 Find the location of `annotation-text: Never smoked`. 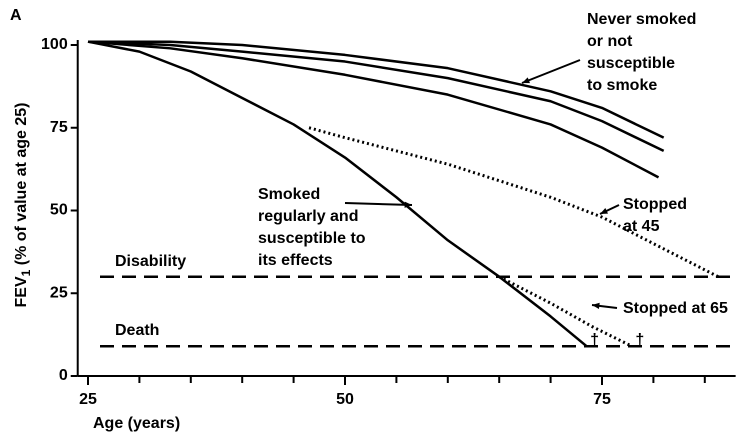

annotation-text: Never smoked is located at coordinates (641, 19).